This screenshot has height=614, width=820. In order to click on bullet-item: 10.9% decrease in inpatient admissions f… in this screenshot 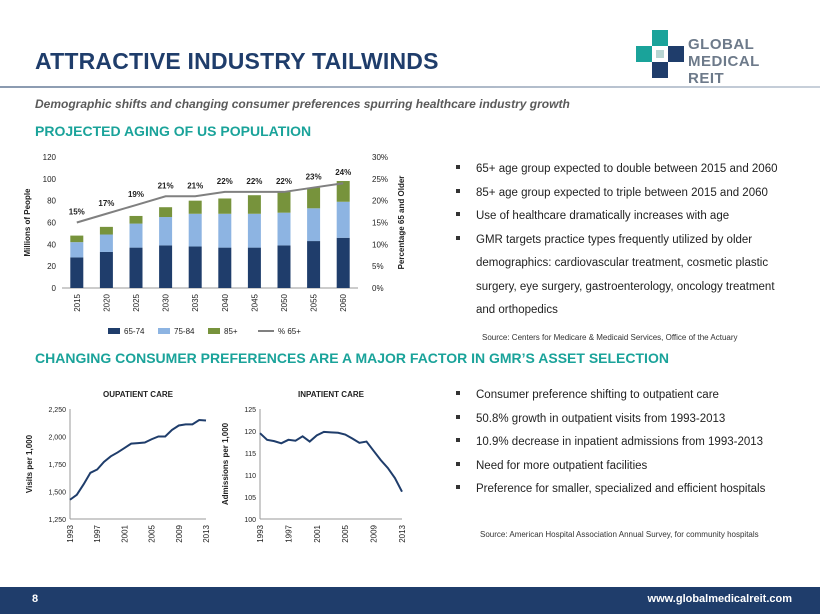, I will do `click(625, 443)`.